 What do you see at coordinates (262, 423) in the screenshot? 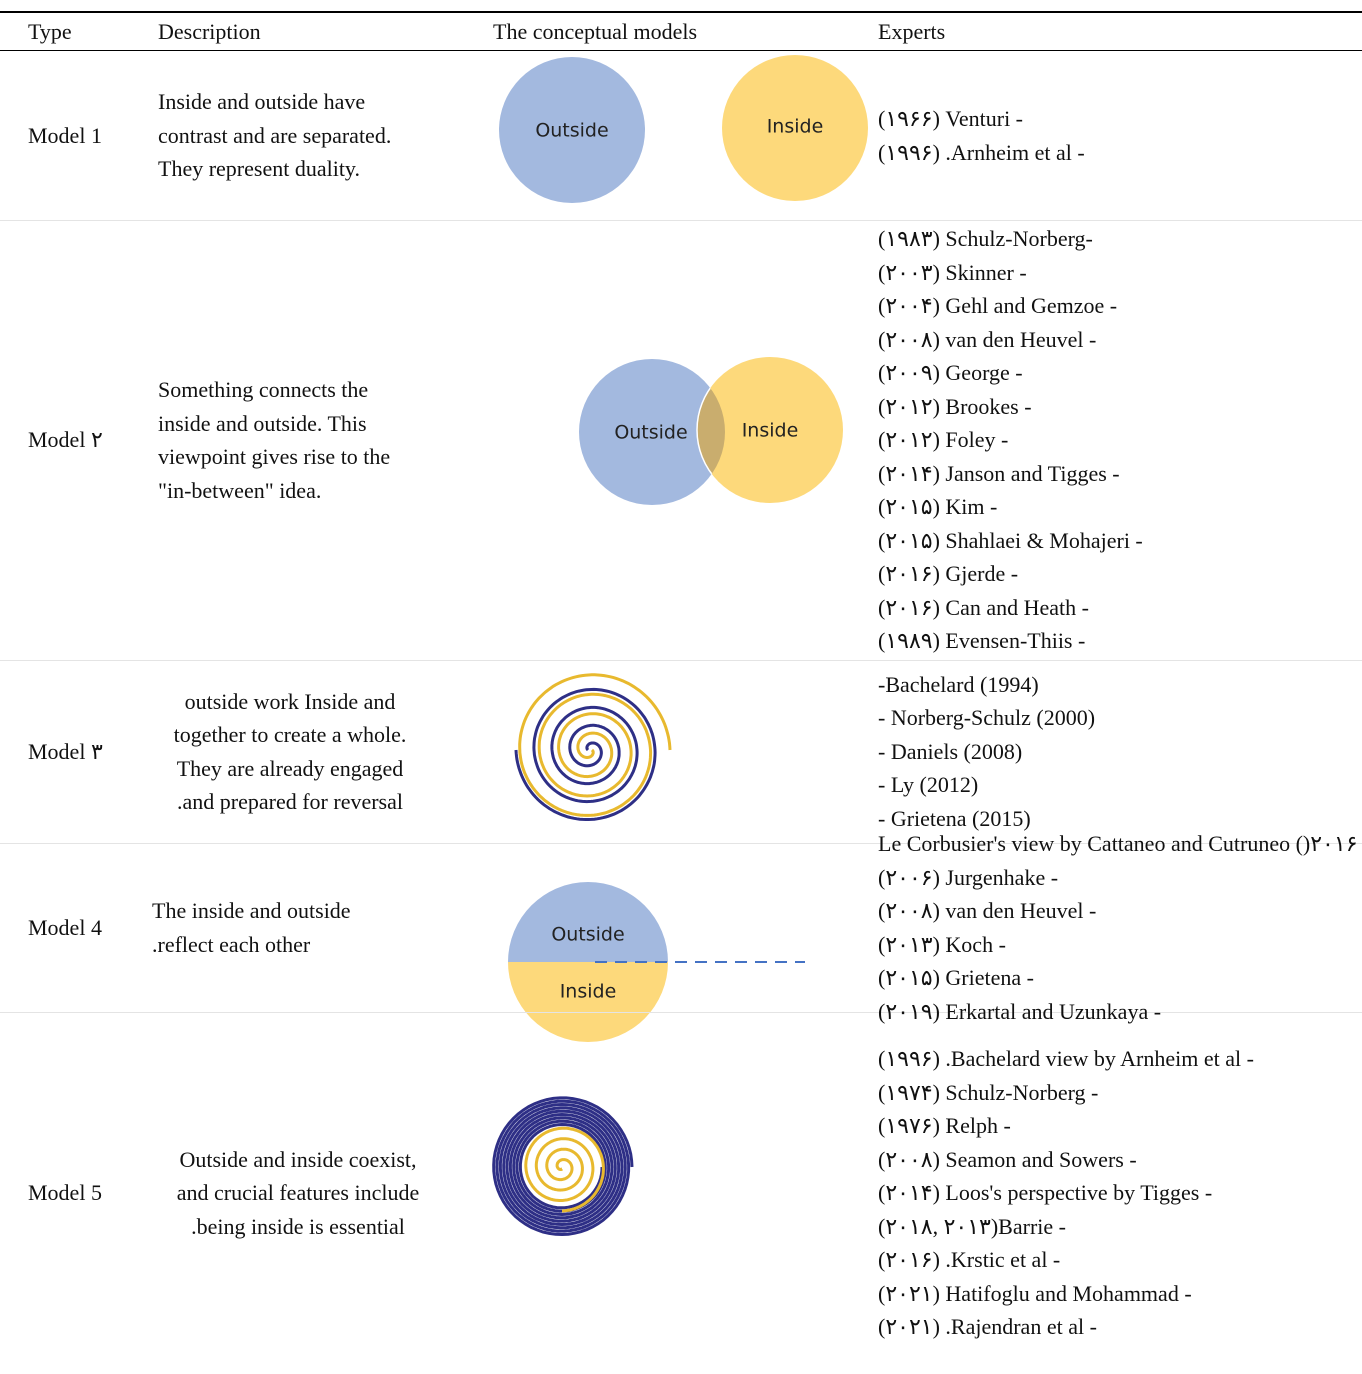
I see `description-line: inside and outside. This` at bounding box center [262, 423].